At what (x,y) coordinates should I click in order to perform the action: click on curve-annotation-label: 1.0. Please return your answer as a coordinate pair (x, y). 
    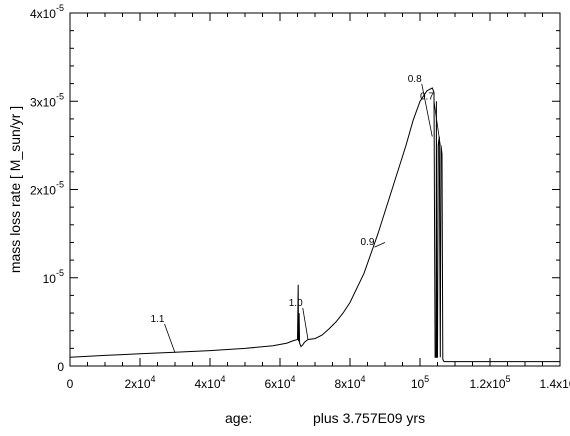
    Looking at the image, I should click on (296, 303).